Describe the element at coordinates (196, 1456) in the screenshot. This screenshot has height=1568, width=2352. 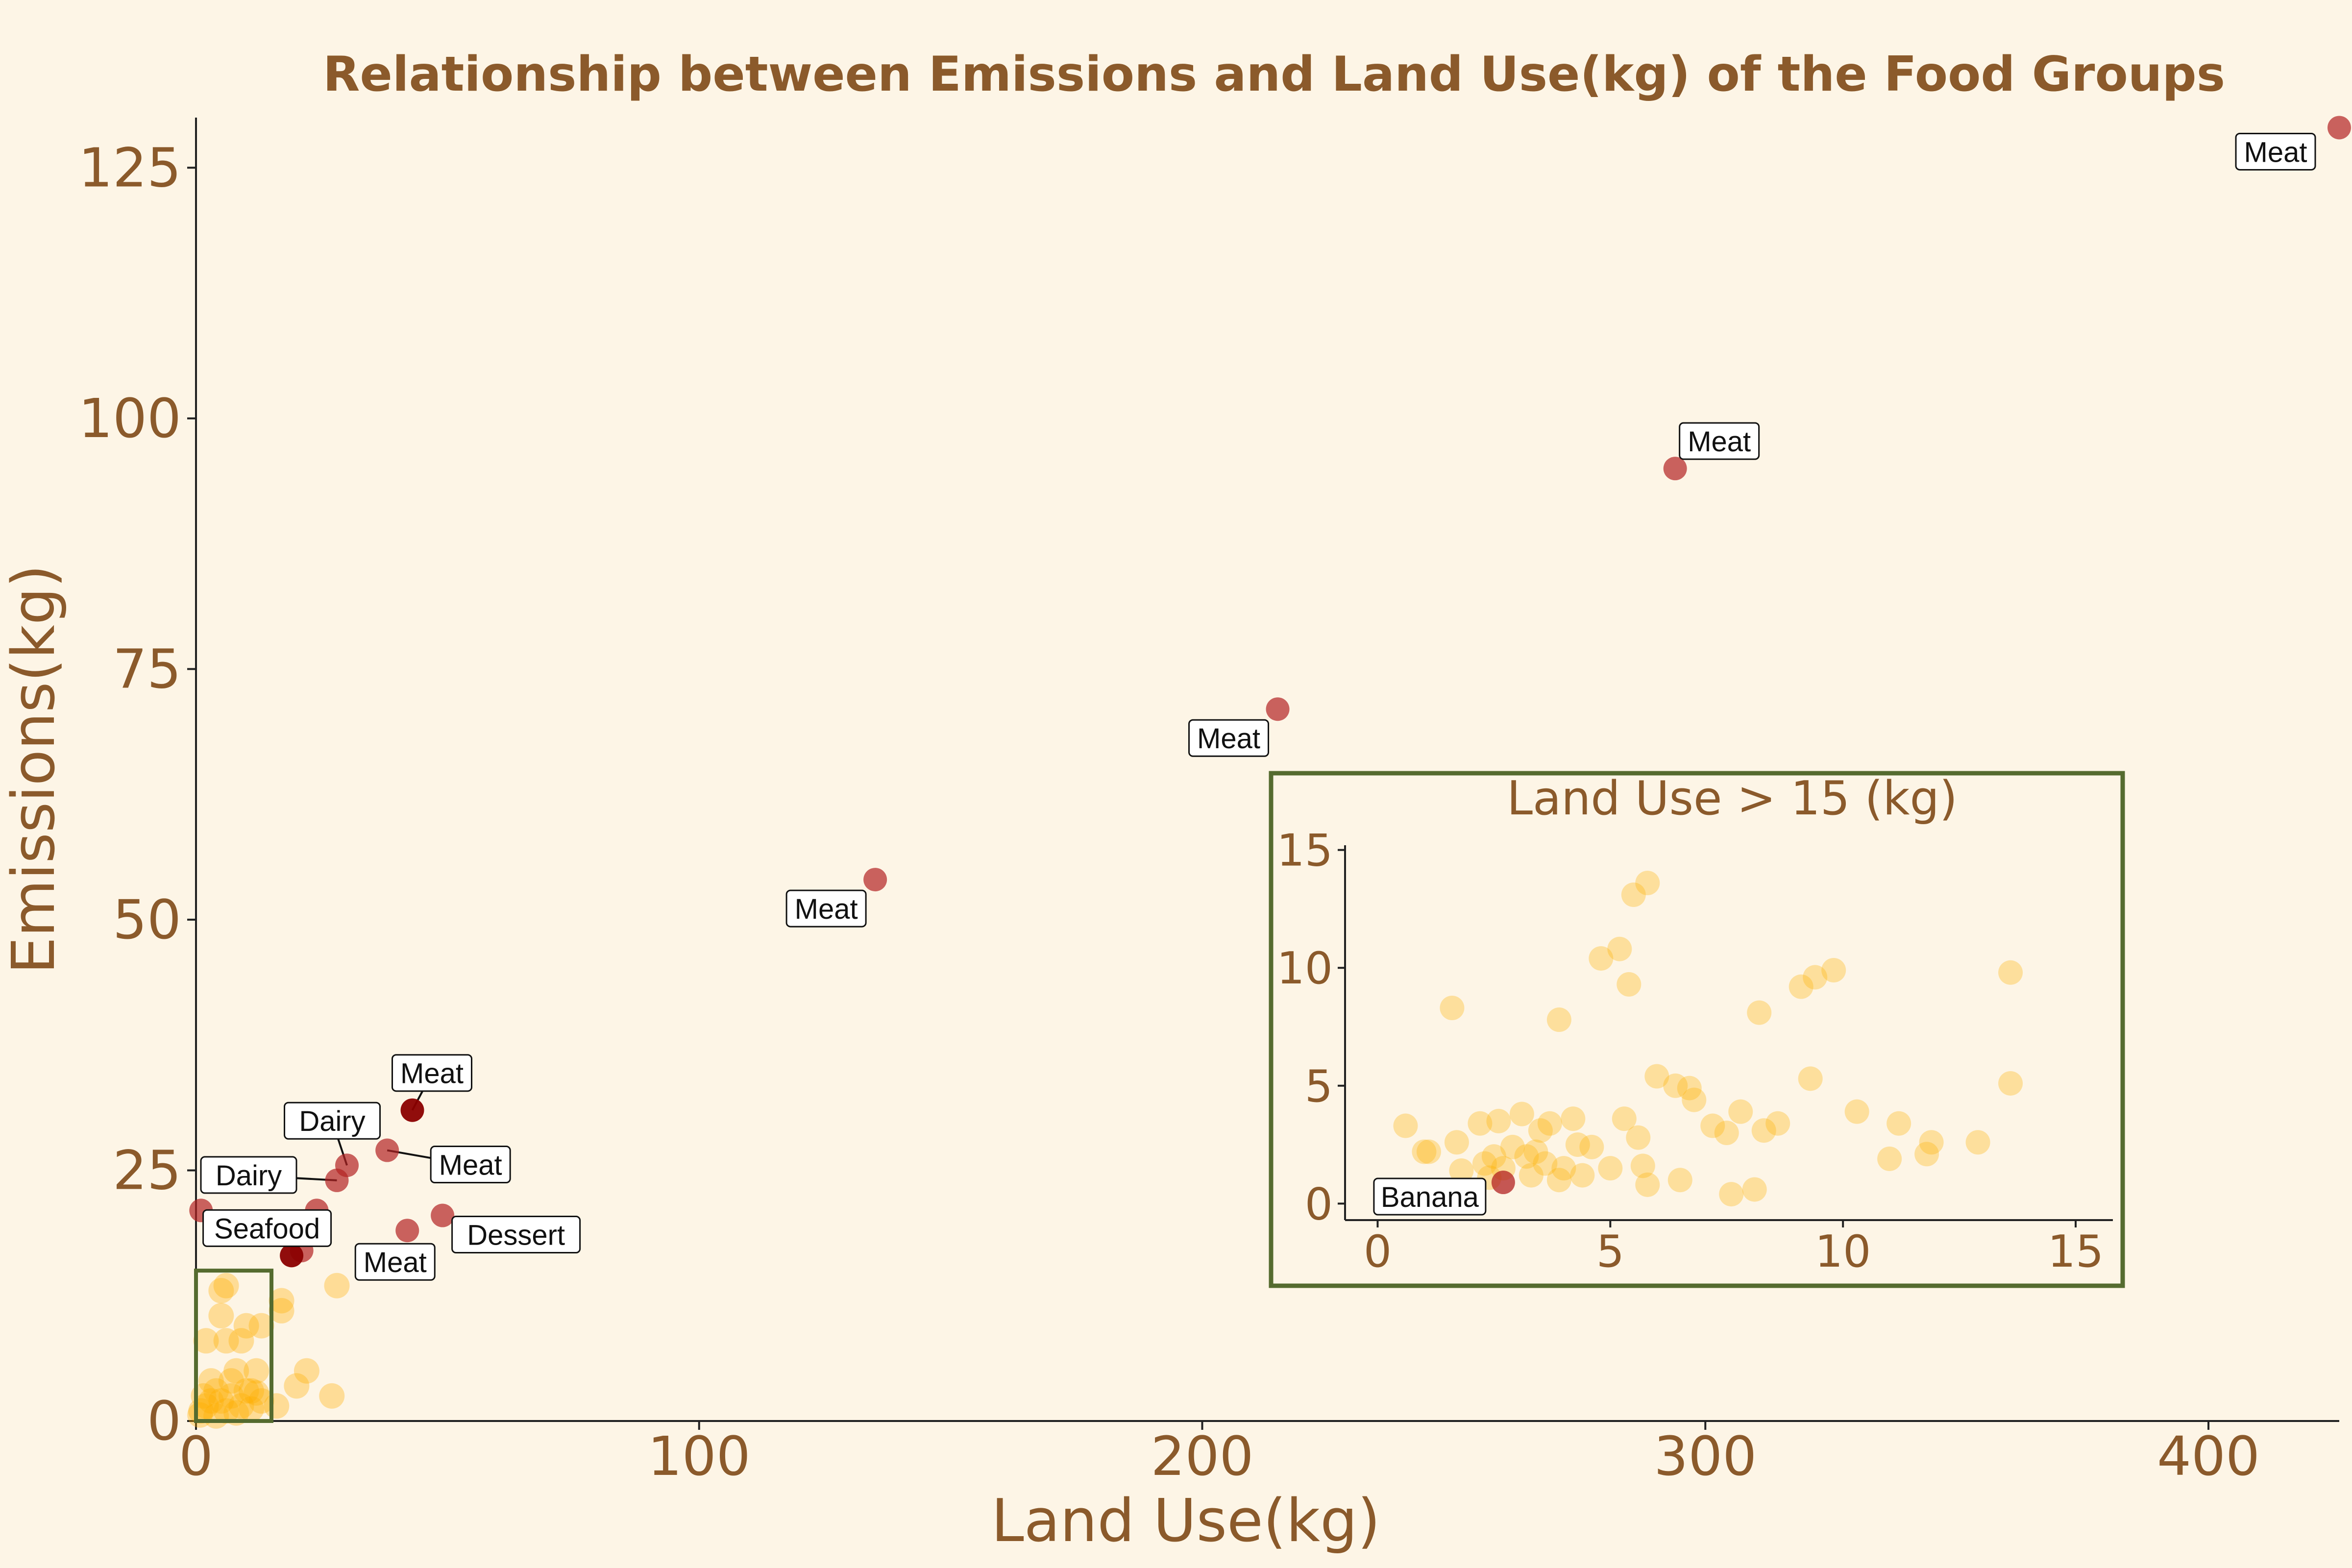
I see `x-tick-label: 0` at that location.